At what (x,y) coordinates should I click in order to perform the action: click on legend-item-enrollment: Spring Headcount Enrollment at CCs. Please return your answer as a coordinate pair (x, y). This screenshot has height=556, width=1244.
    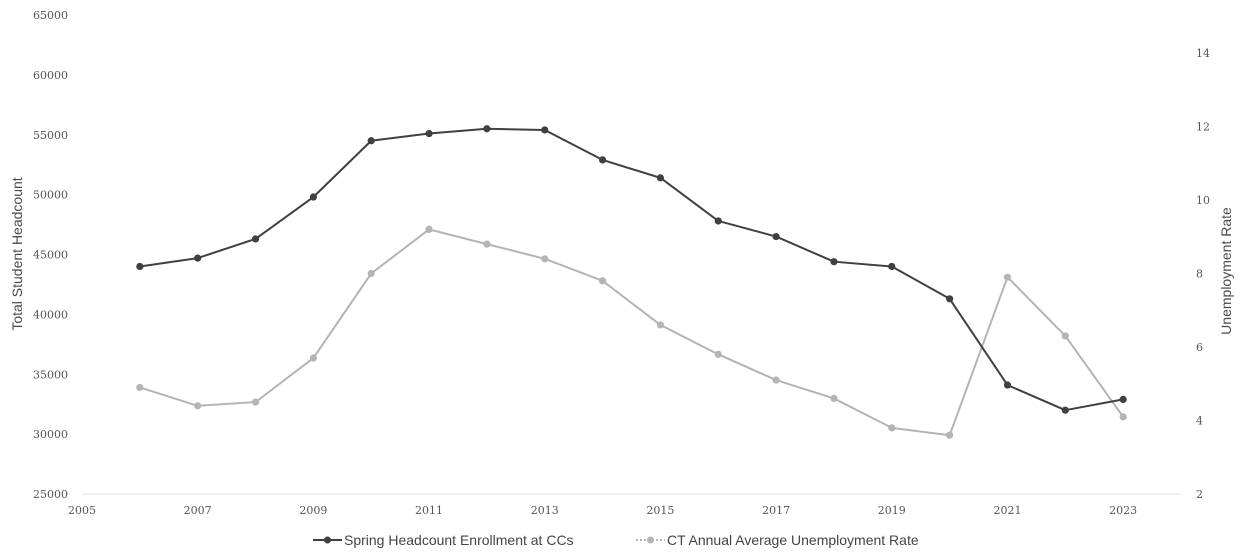
    Looking at the image, I should click on (443, 540).